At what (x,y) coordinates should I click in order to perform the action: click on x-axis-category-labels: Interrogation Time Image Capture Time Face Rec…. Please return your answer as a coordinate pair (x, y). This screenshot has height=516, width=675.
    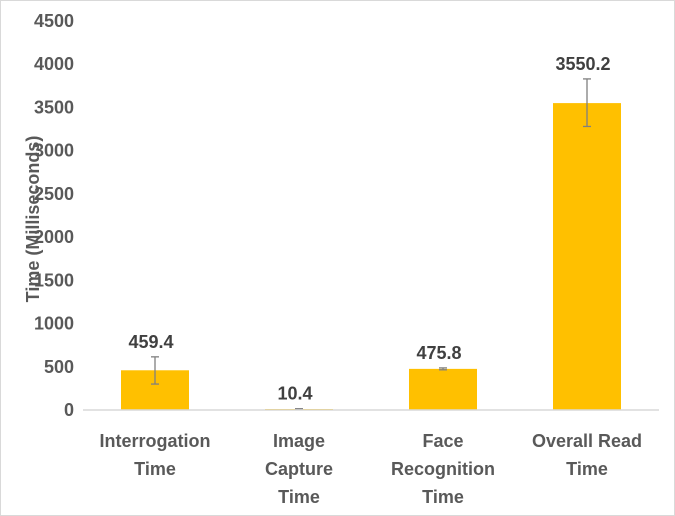
    Looking at the image, I should click on (371, 469).